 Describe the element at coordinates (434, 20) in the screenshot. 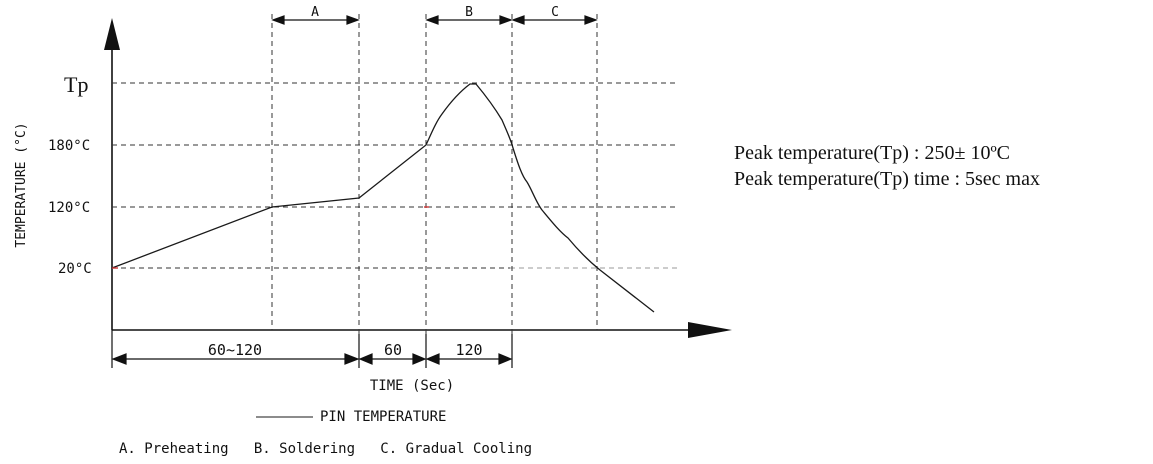

I see `zone-arrows` at that location.